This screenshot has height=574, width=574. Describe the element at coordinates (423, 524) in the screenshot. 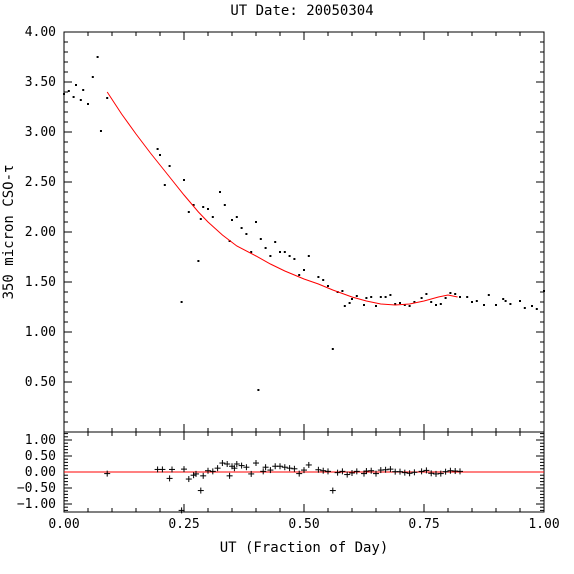

I see `x-tick-label: 0.75` at that location.